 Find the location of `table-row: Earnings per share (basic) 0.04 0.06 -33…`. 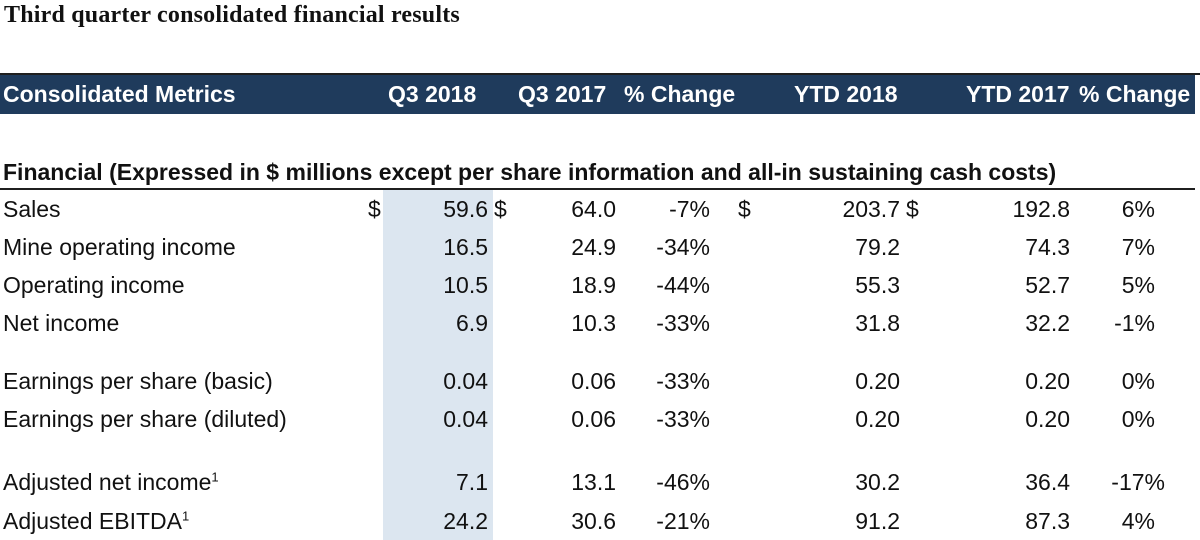

table-row: Earnings per share (basic) 0.04 0.06 -33… is located at coordinates (600, 381).